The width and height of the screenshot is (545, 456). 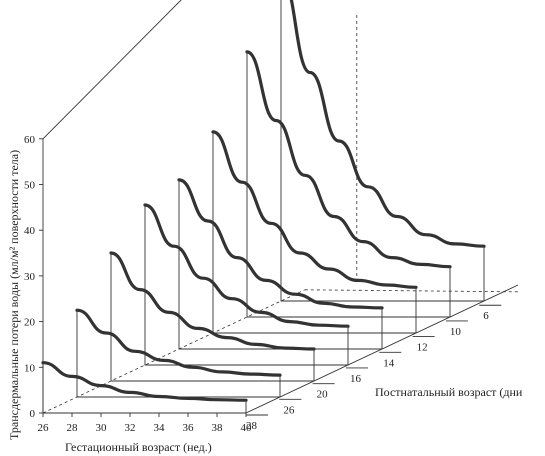 I want to click on y-tick-label: 30, so click(x=30, y=277).